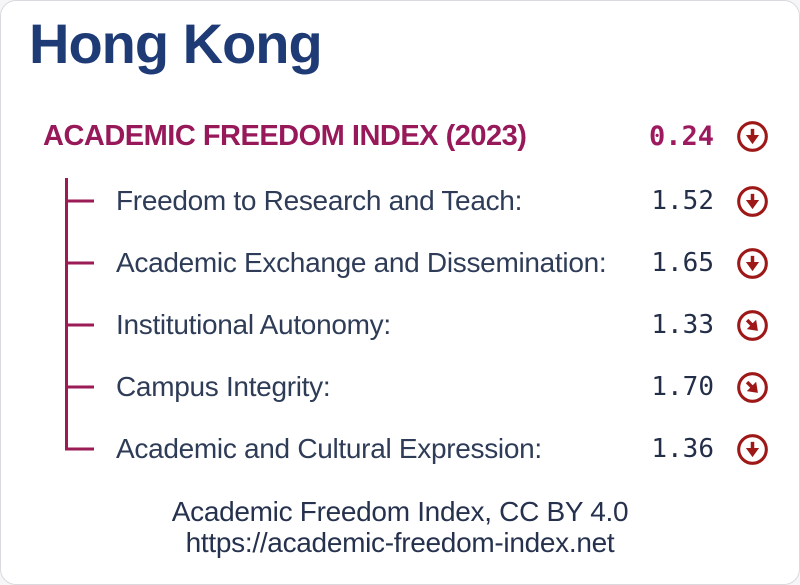  What do you see at coordinates (682, 449) in the screenshot?
I see `indicator-value: 1.36` at bounding box center [682, 449].